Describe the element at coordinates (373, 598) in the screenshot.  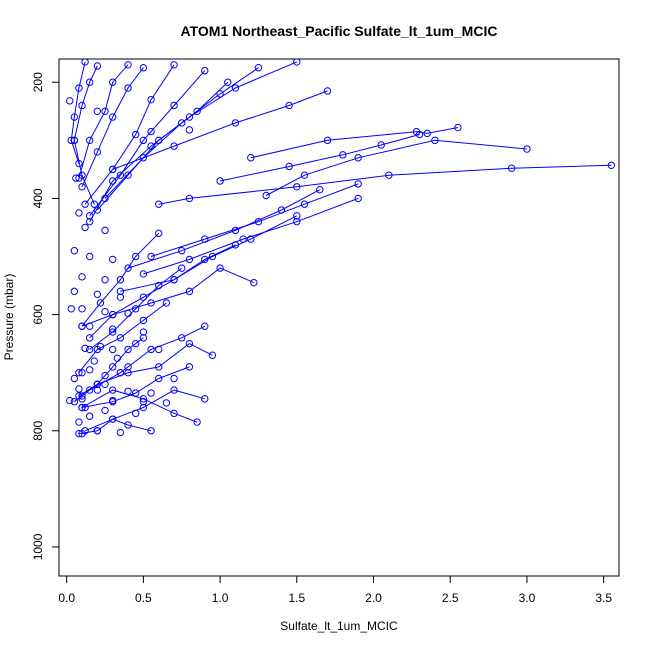
I see `x-tick-label: 2.0` at that location.